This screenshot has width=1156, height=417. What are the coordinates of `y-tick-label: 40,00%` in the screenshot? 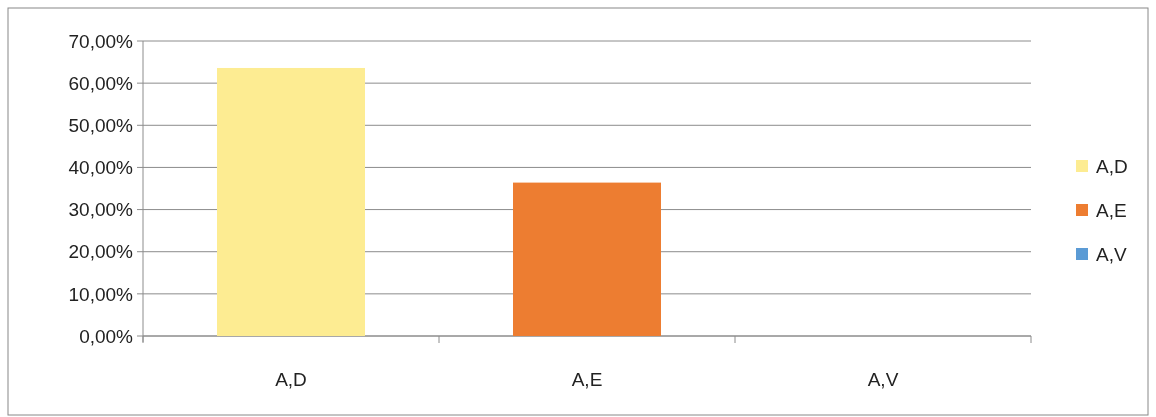 It's located at (101, 168).